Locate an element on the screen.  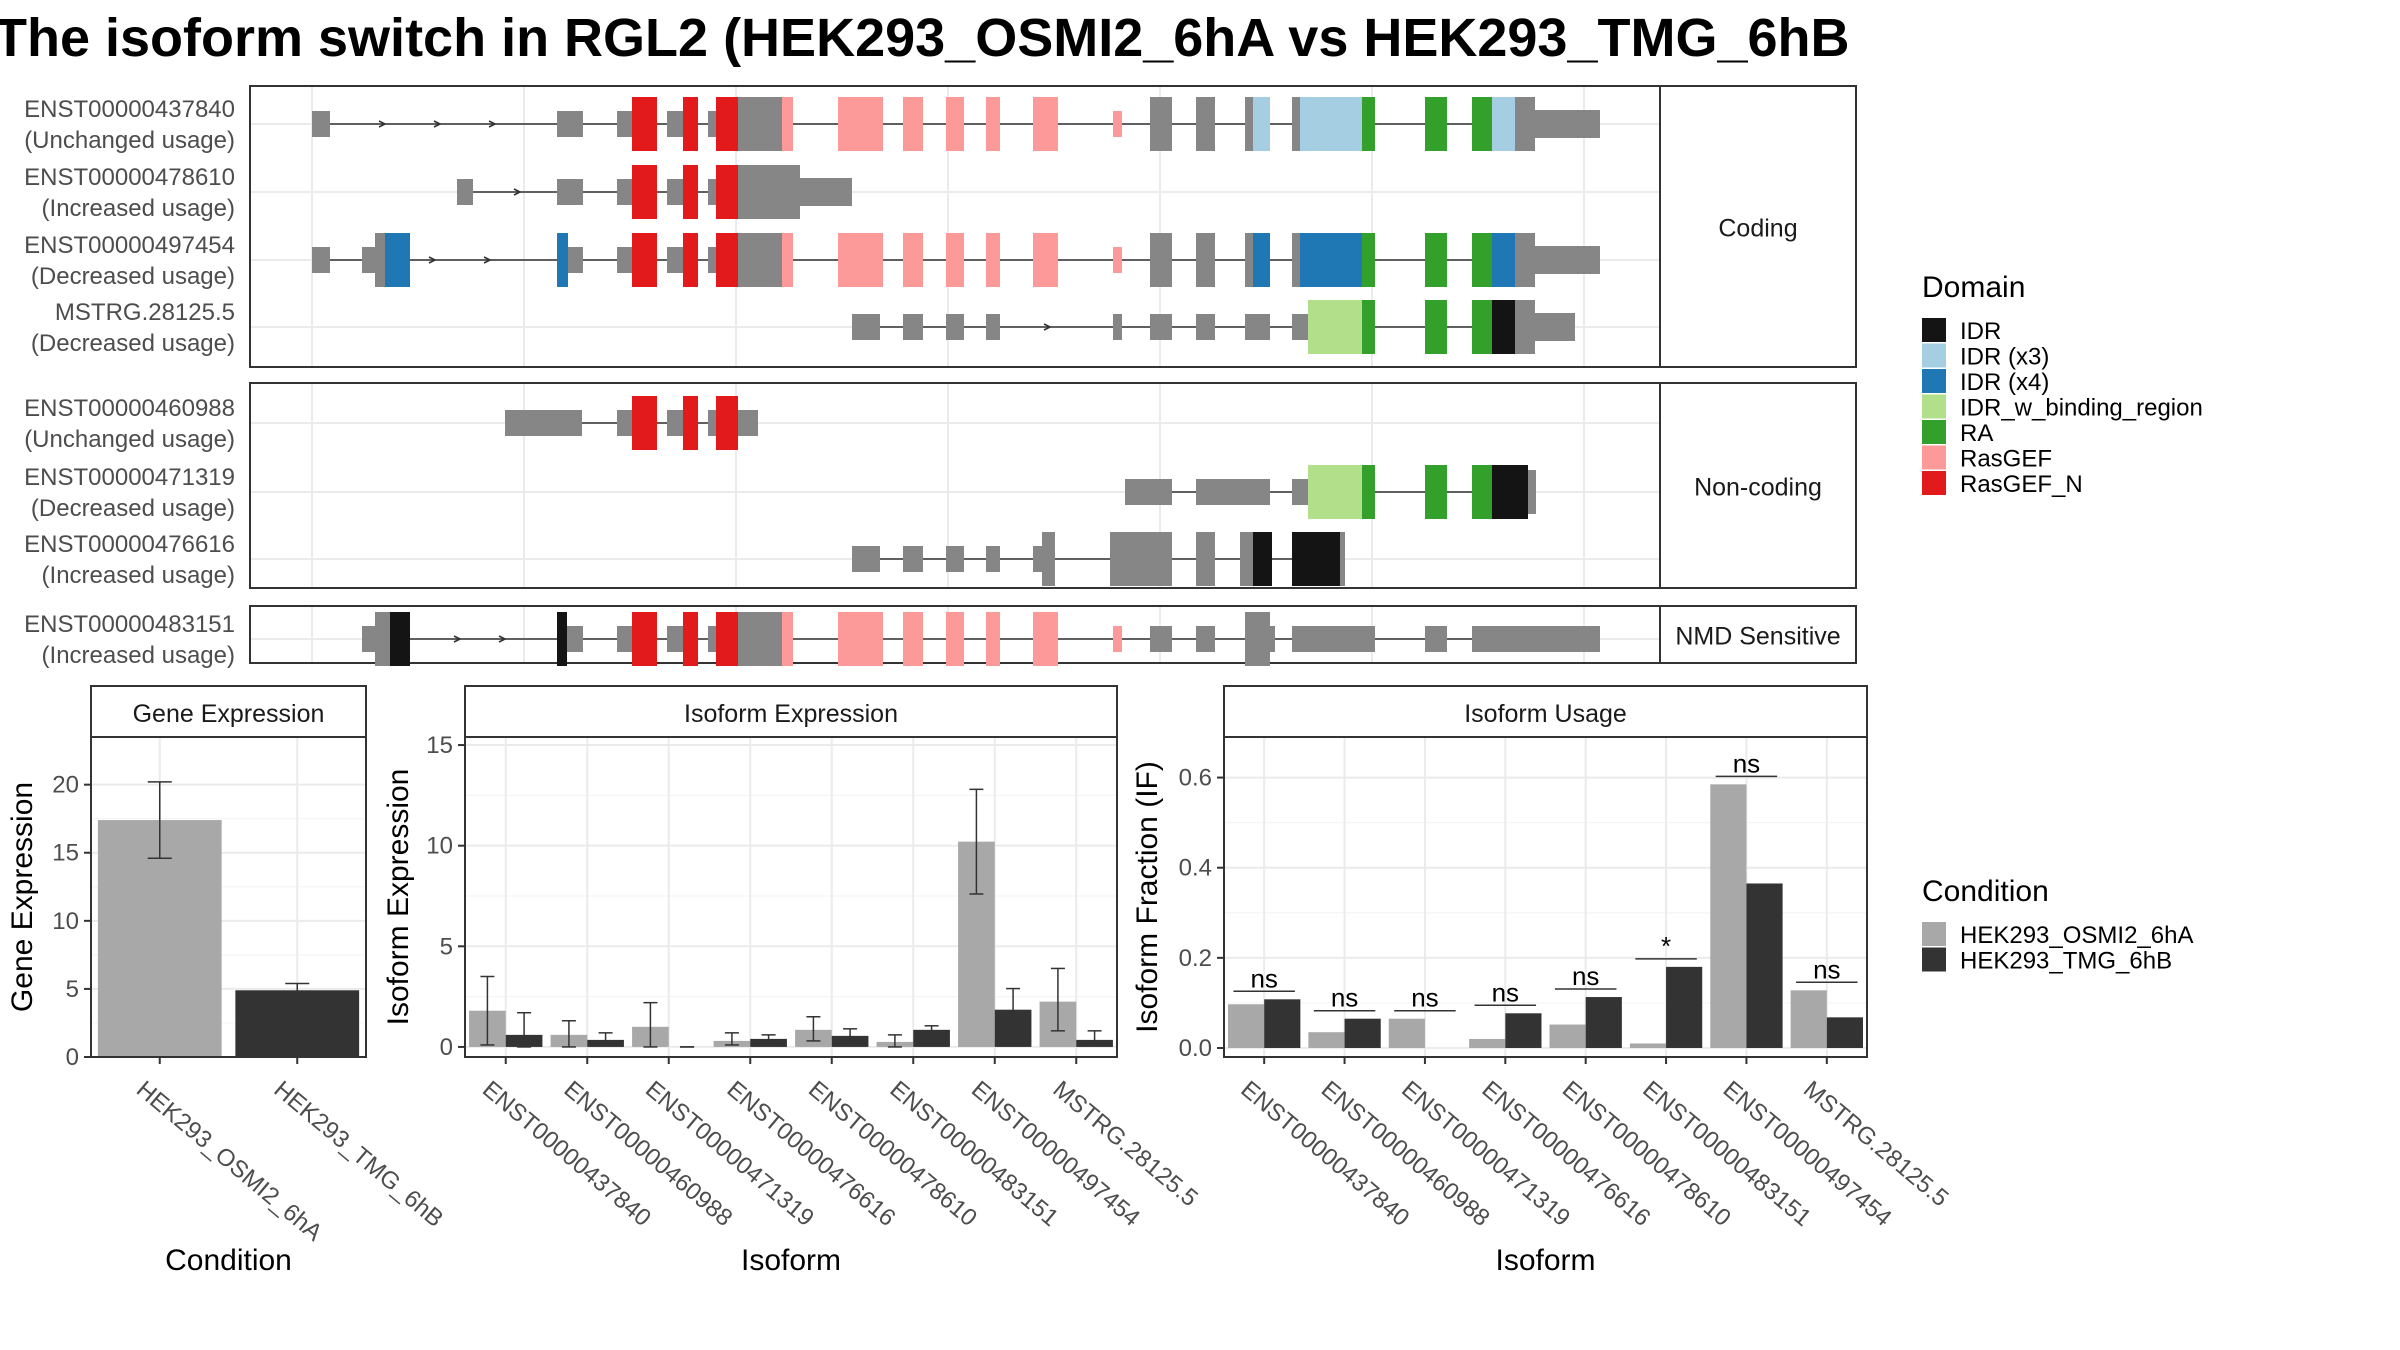
y-axis-title: Gene Expression is located at coordinates (22, 897).